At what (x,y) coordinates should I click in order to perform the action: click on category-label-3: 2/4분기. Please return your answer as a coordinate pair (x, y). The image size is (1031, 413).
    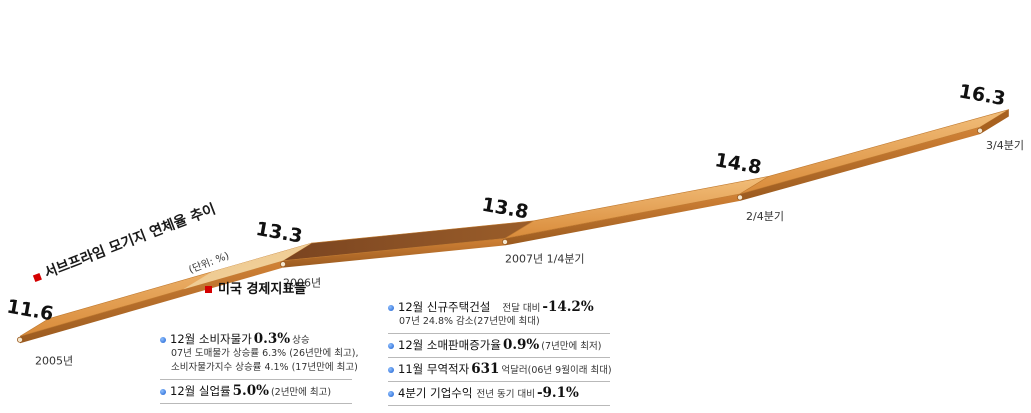
    Looking at the image, I should click on (765, 216).